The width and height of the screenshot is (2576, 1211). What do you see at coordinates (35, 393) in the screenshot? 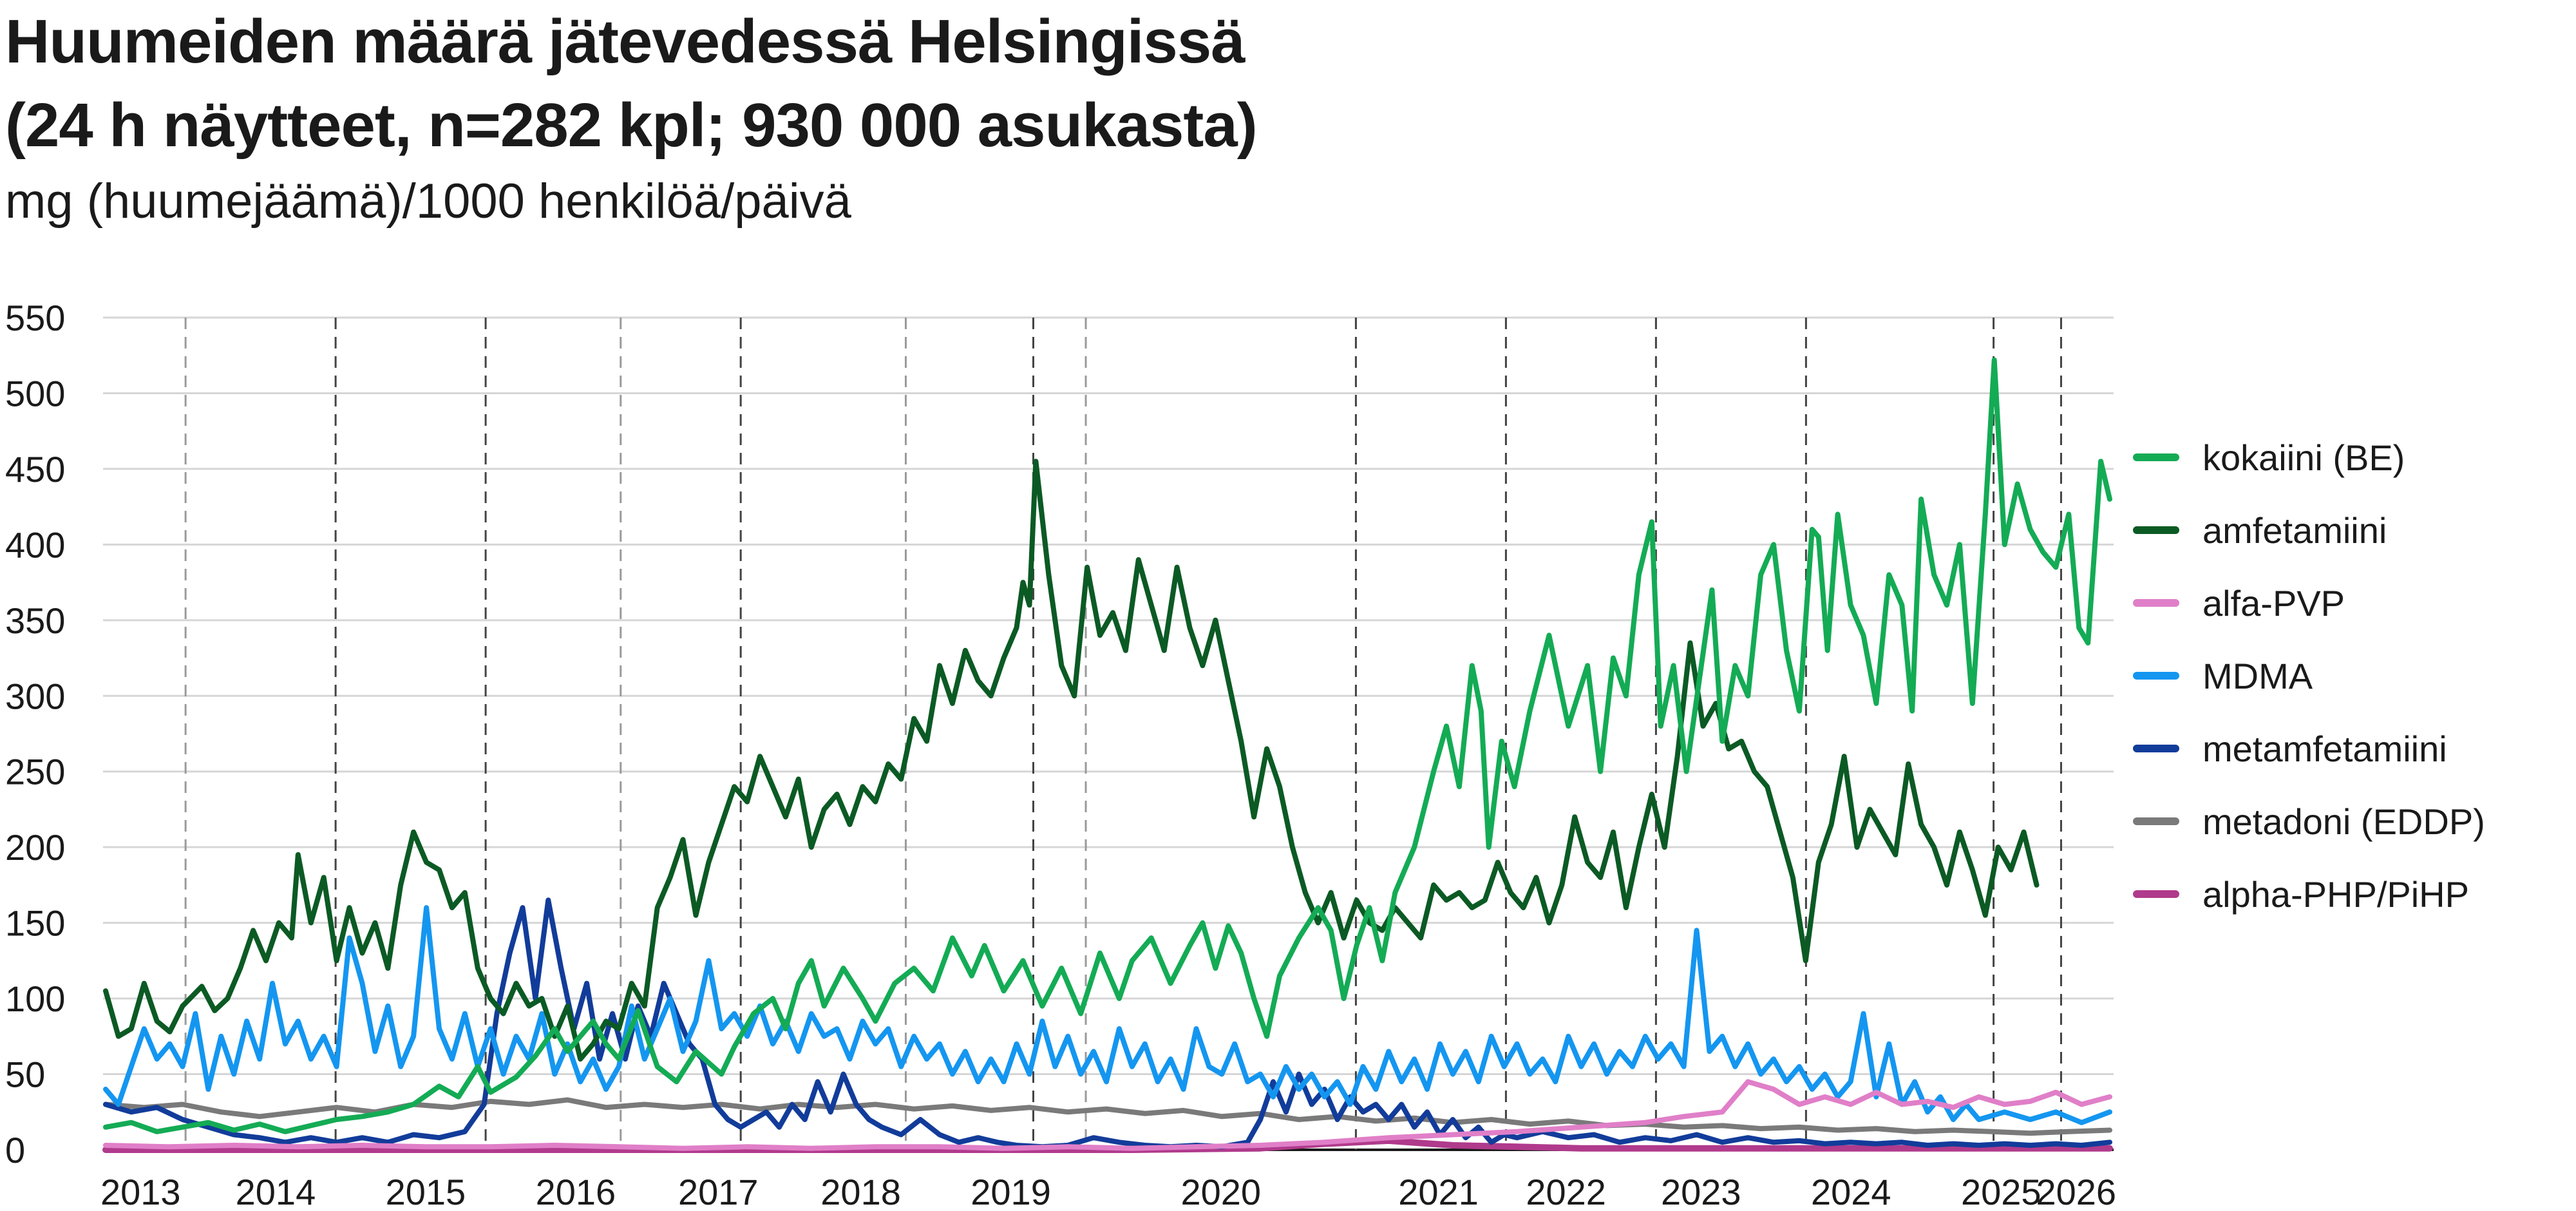
I see `y-tick-label: 500` at bounding box center [35, 393].